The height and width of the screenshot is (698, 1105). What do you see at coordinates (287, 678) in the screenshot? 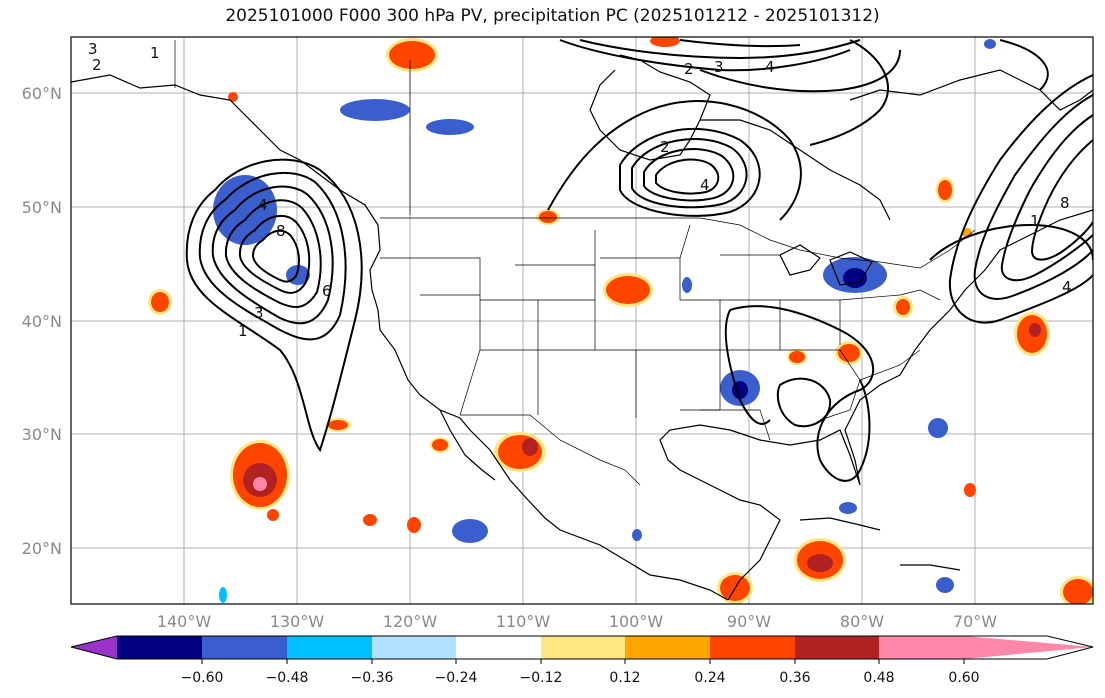
I see `colorbar-label: −0.48` at bounding box center [287, 678].